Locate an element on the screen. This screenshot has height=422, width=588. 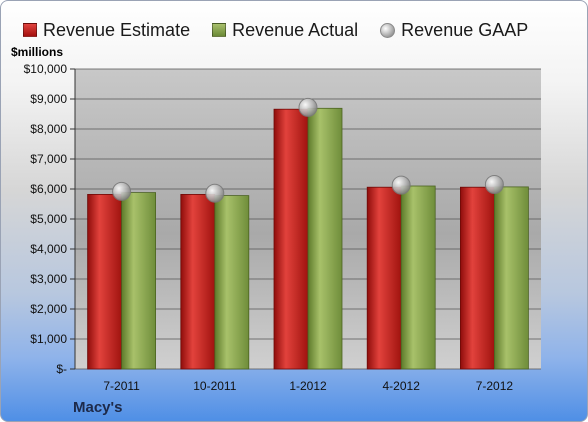
x-tick-label: 7-2012 is located at coordinates (495, 386).